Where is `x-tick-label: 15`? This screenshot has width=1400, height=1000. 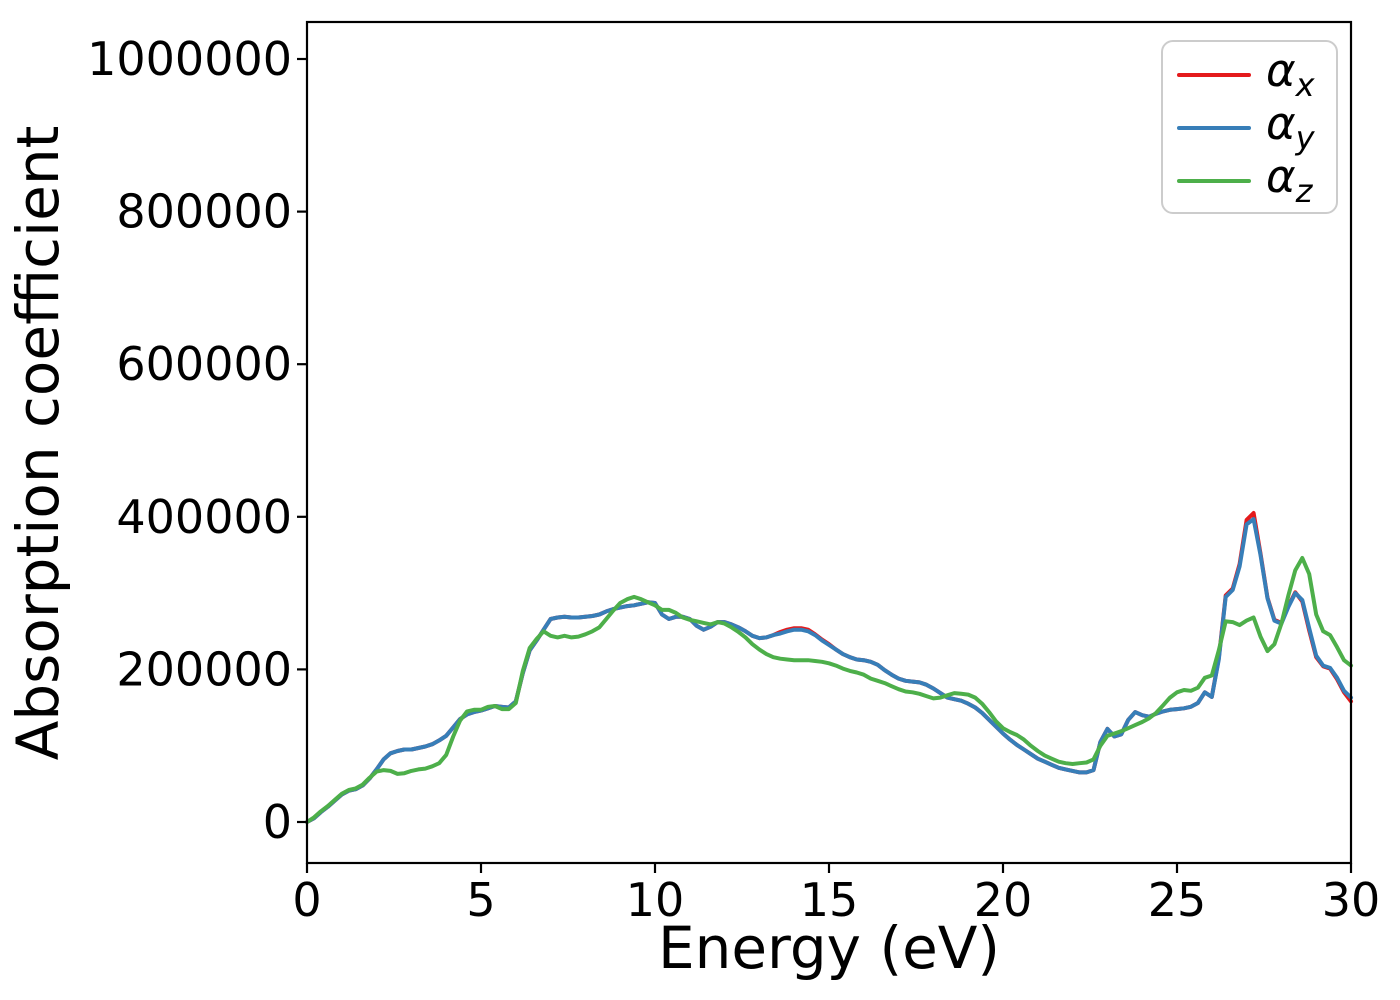 x-tick-label: 15 is located at coordinates (829, 900).